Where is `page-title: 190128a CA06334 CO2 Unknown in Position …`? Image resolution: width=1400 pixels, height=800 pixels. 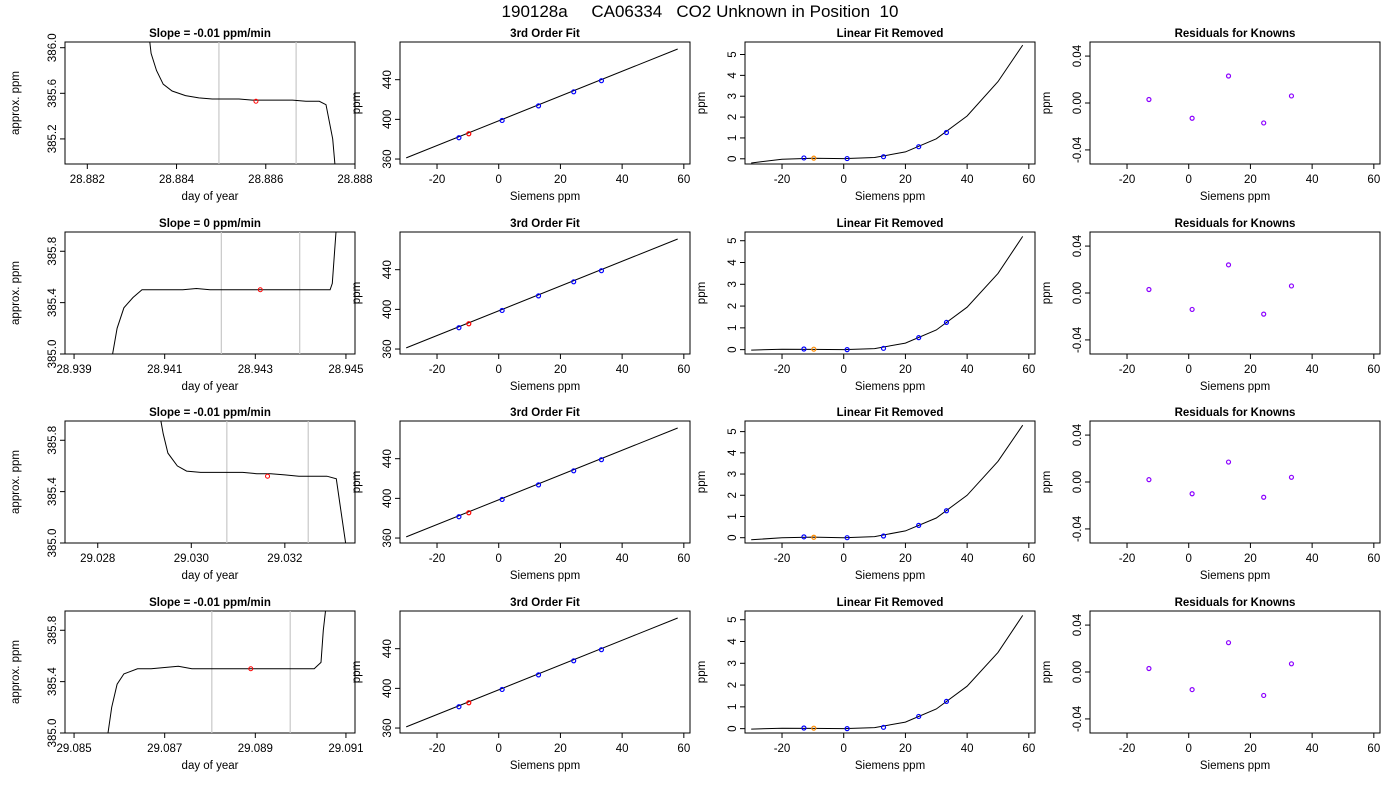
page-title: 190128a CA06334 CO2 Unknown in Position … is located at coordinates (700, 11).